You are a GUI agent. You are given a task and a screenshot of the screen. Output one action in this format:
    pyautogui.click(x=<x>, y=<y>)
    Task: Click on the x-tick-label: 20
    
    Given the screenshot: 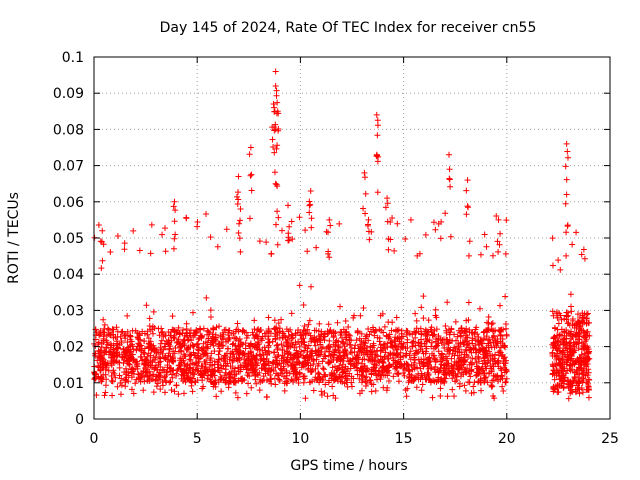 What is the action you would take?
    pyautogui.click(x=507, y=439)
    